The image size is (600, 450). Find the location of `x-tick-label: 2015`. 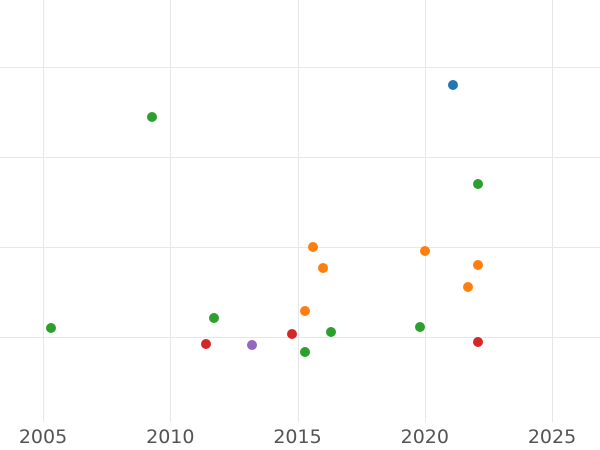

x-tick-label: 2015 is located at coordinates (297, 437).